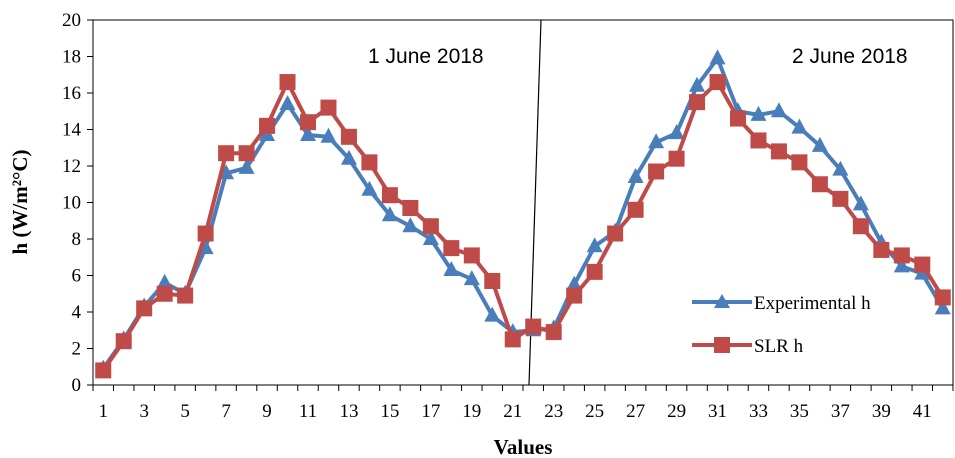 This screenshot has width=955, height=458. What do you see at coordinates (430, 411) in the screenshot?
I see `x-tick-label-17: 17` at bounding box center [430, 411].